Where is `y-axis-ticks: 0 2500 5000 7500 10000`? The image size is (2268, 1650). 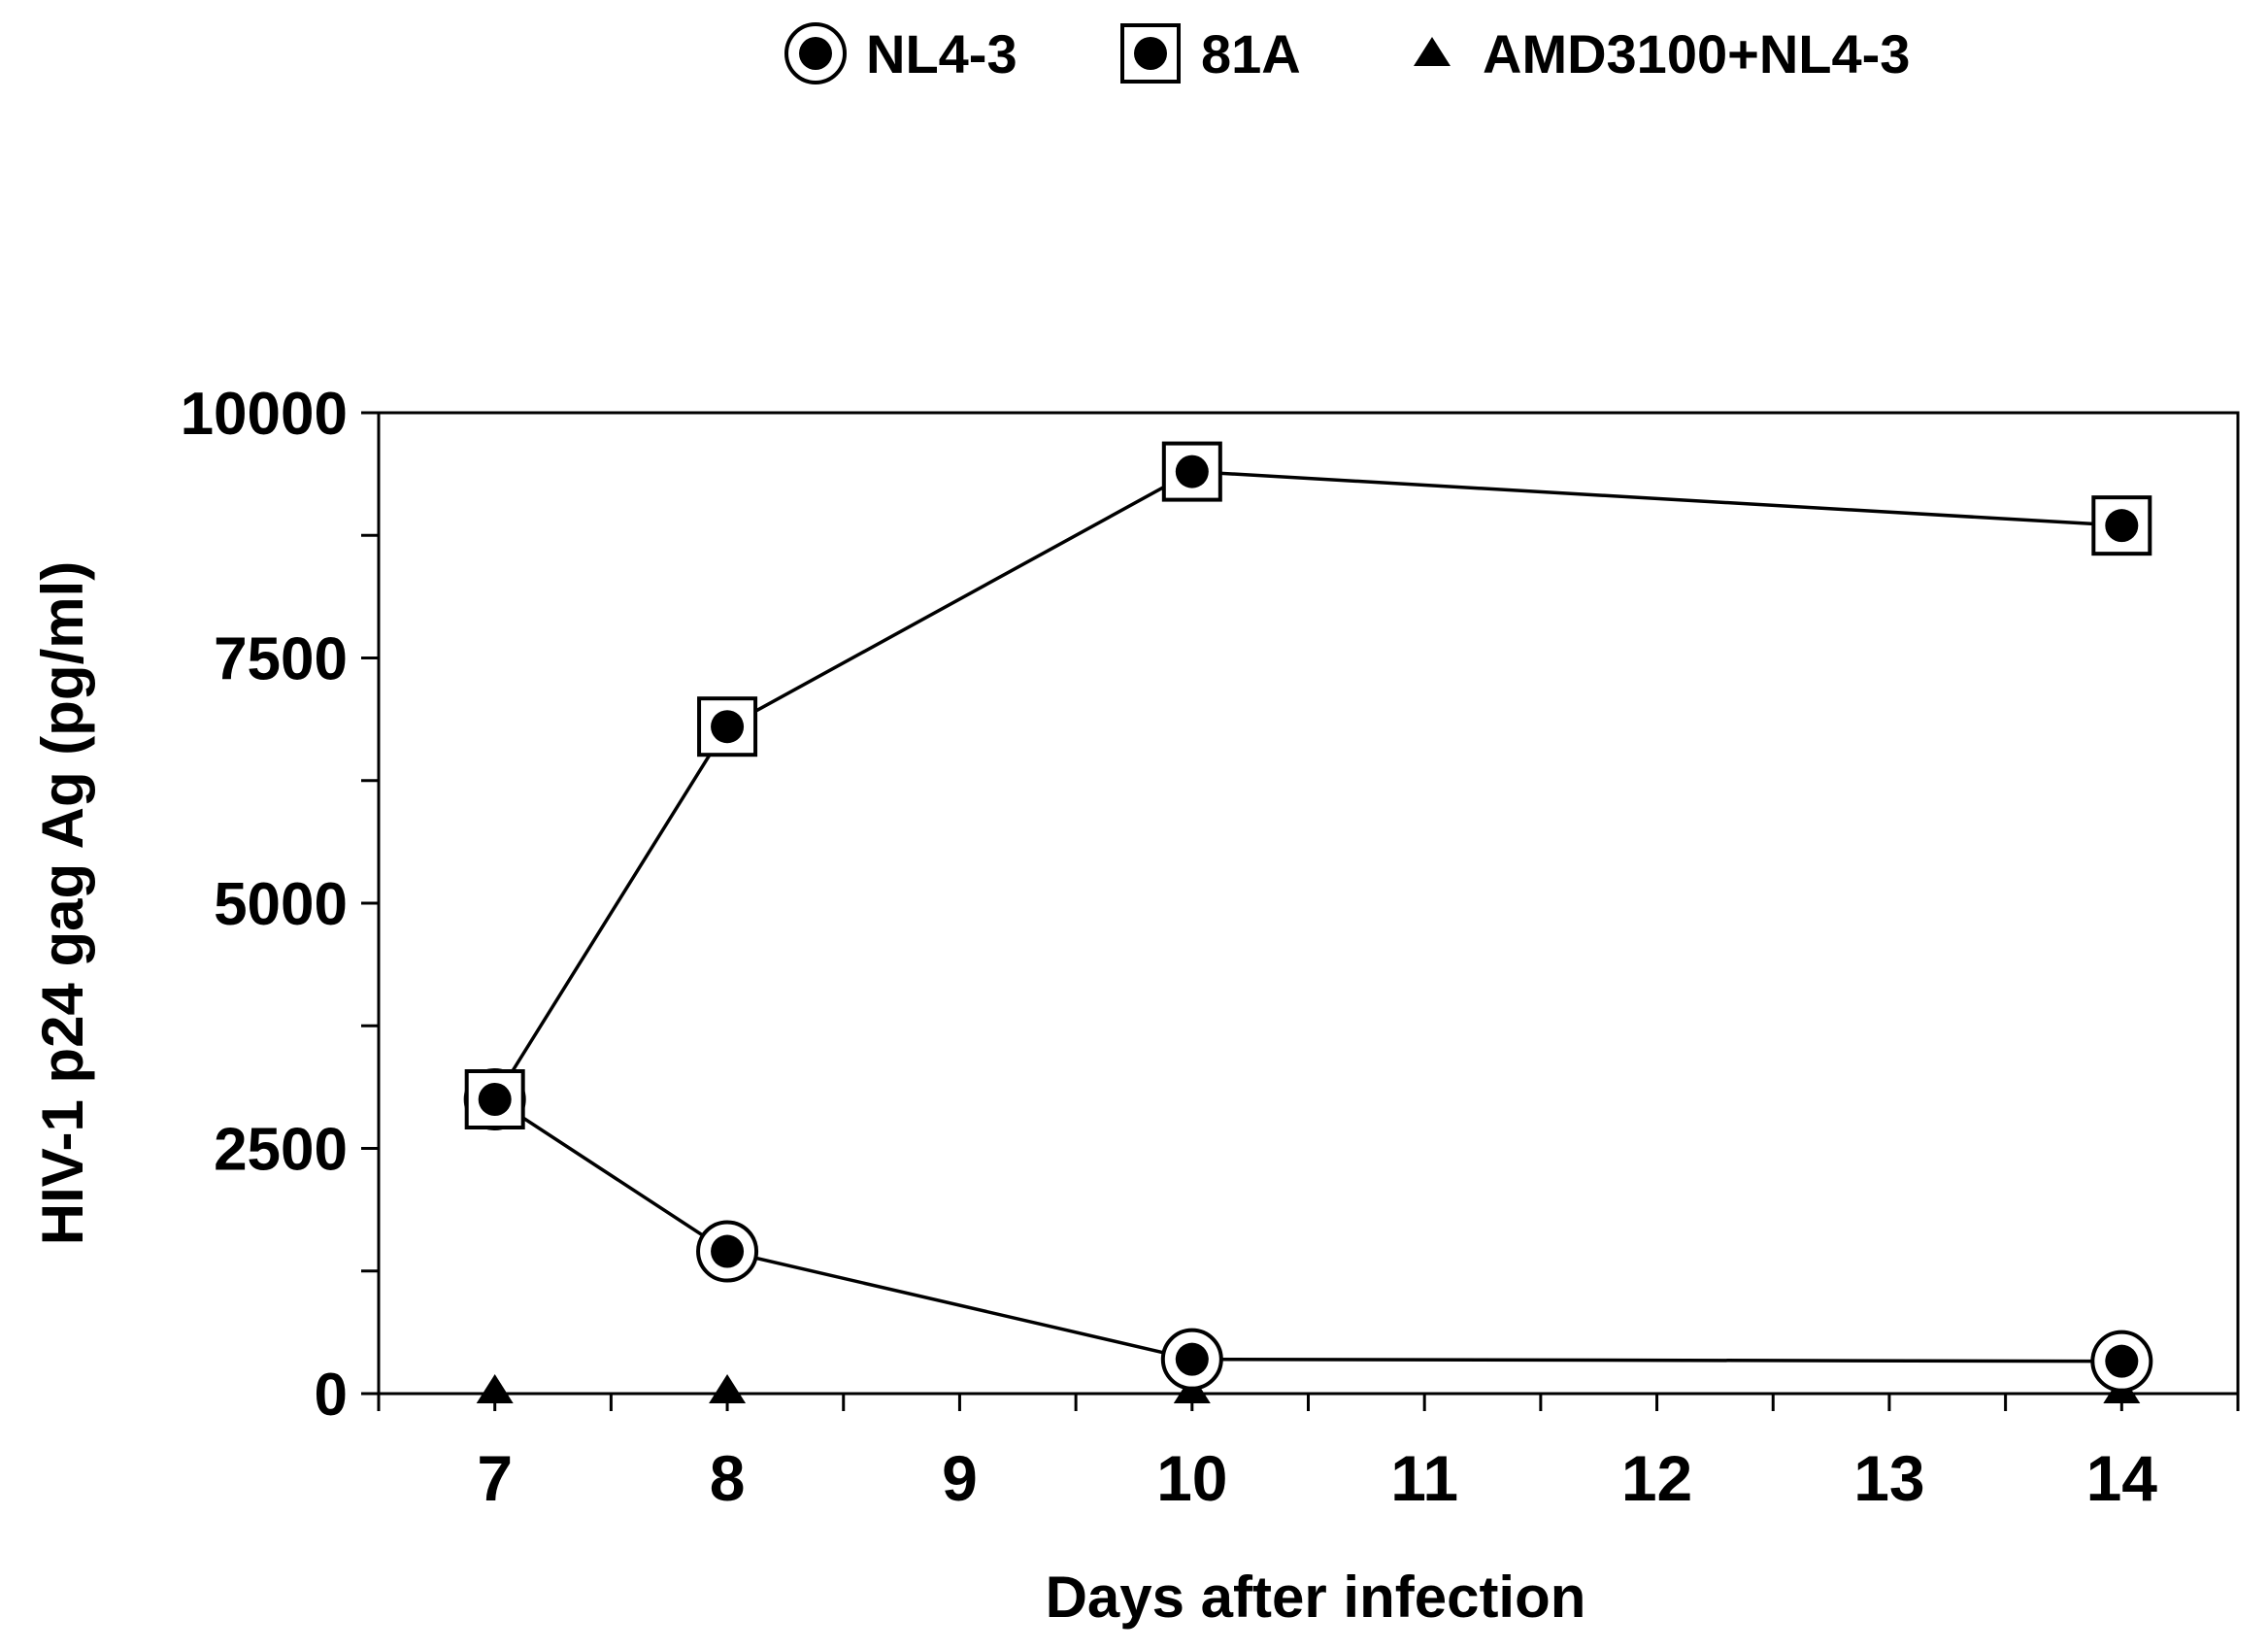 y-axis-ticks: 0 2500 5000 7500 10000 is located at coordinates (280, 905).